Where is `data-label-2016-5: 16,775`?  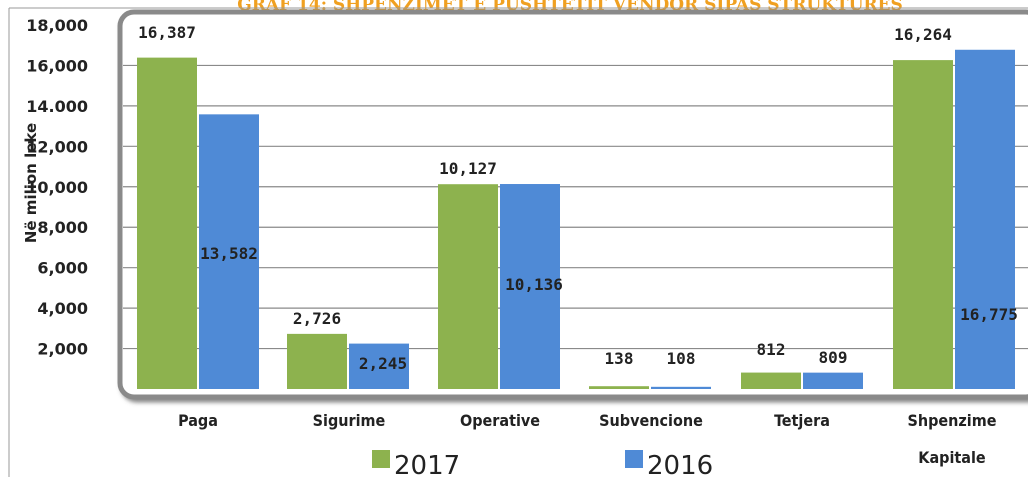
data-label-2016-5: 16,775 is located at coordinates (989, 314).